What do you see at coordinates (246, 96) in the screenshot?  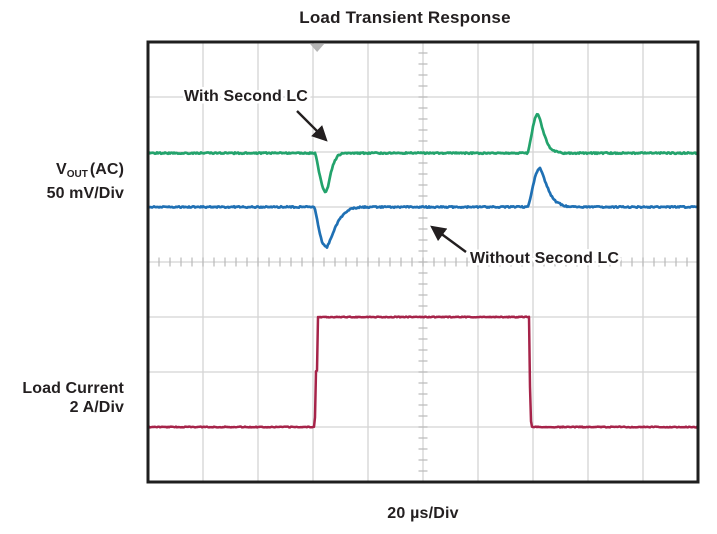 I see `annotation-with-second-lc: With Second LC` at bounding box center [246, 96].